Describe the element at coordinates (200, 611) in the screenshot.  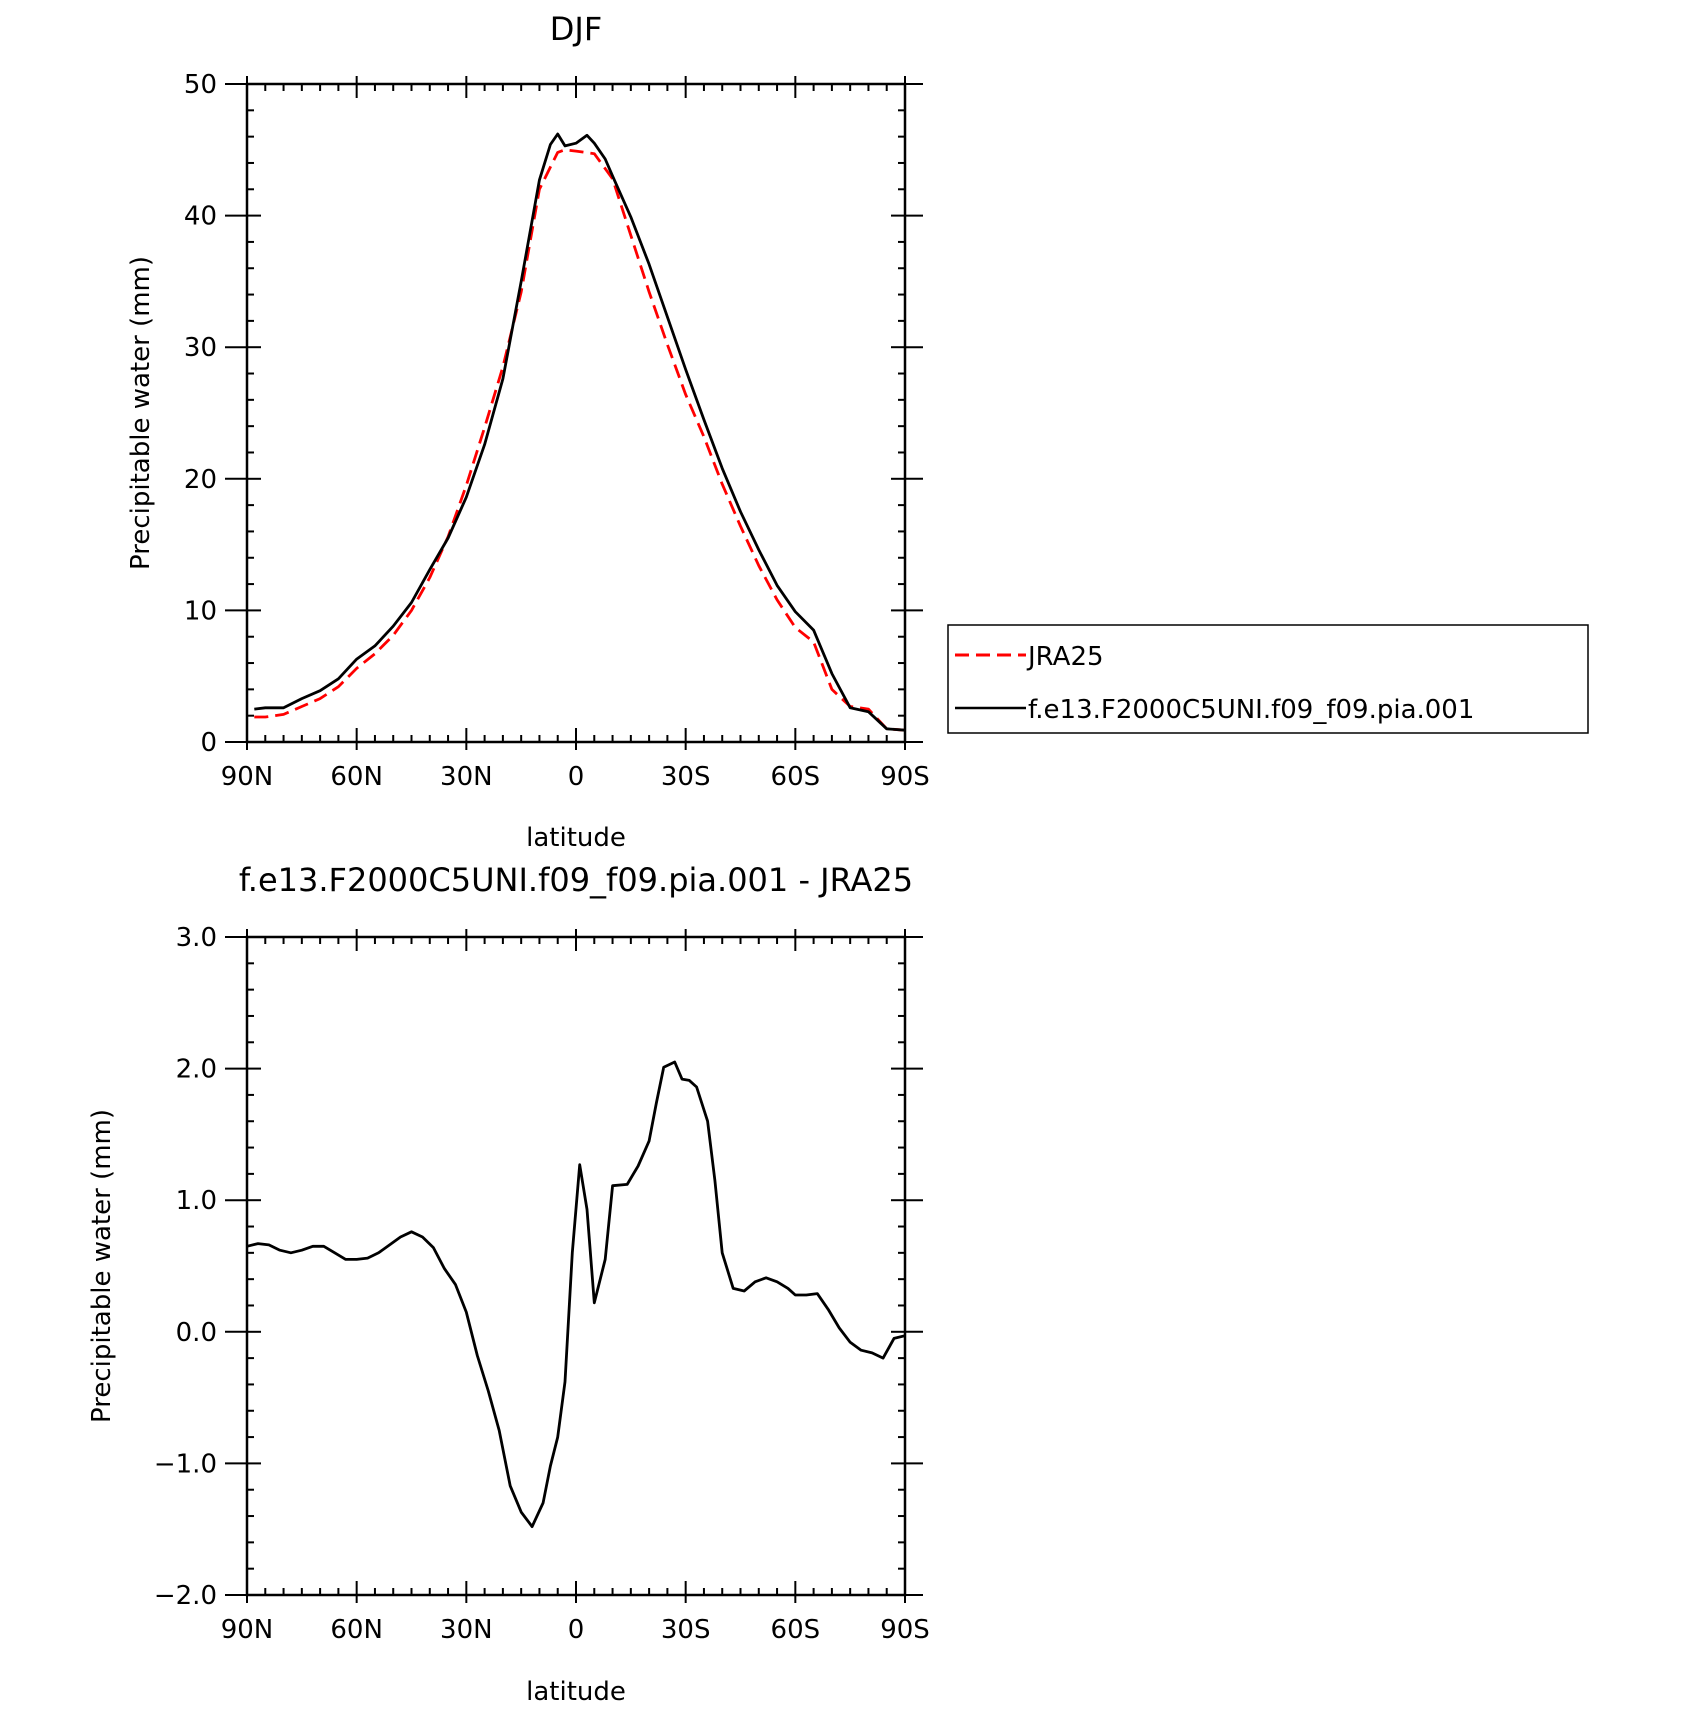
I see `top-y-tick-label: 10` at that location.